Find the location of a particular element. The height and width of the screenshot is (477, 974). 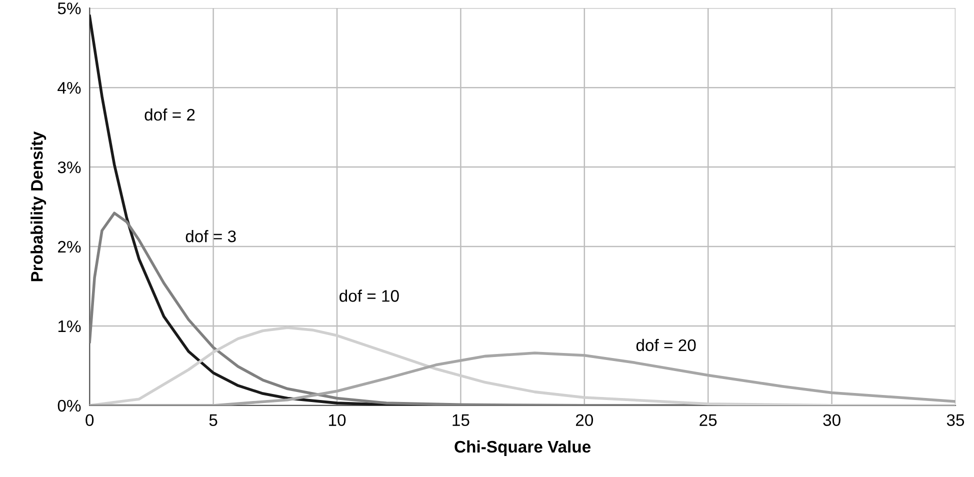

y-tick-label: 5% is located at coordinates (69, 8).